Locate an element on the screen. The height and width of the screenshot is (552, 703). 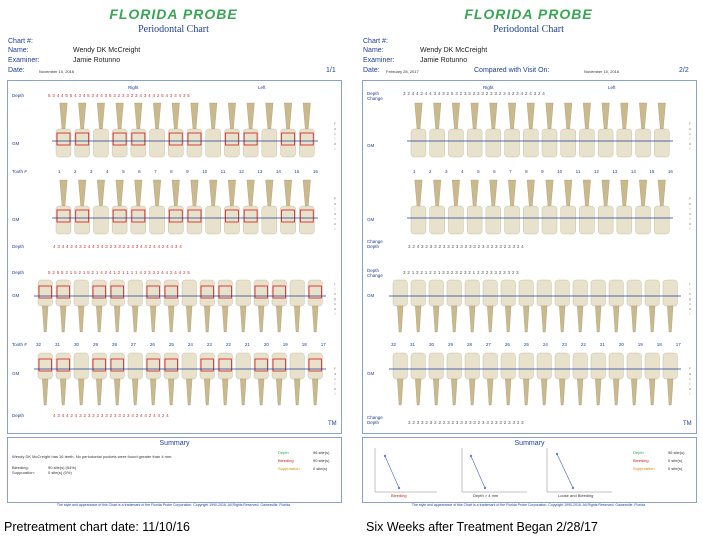
examiner-name: Jamie Rotunno is located at coordinates (444, 60).